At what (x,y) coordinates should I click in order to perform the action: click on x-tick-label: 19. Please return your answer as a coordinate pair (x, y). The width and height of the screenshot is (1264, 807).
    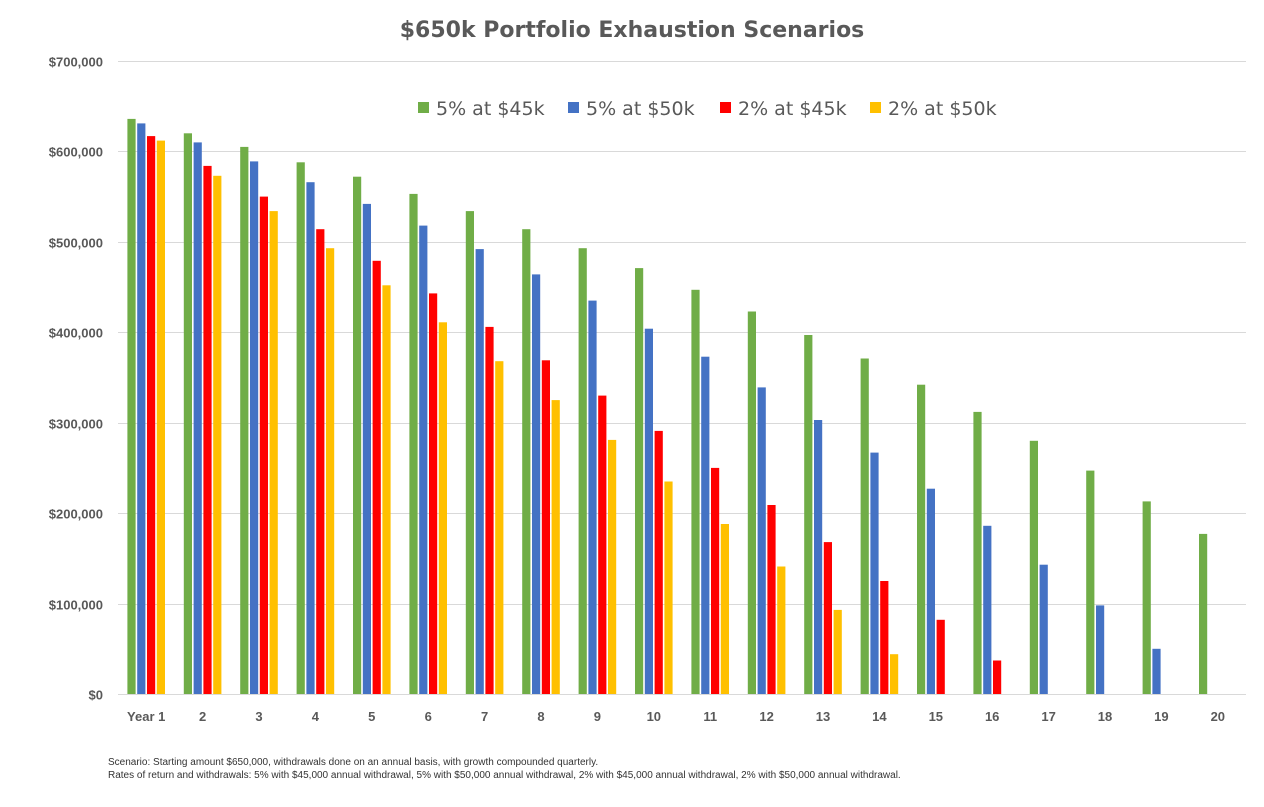
    Looking at the image, I should click on (1161, 716).